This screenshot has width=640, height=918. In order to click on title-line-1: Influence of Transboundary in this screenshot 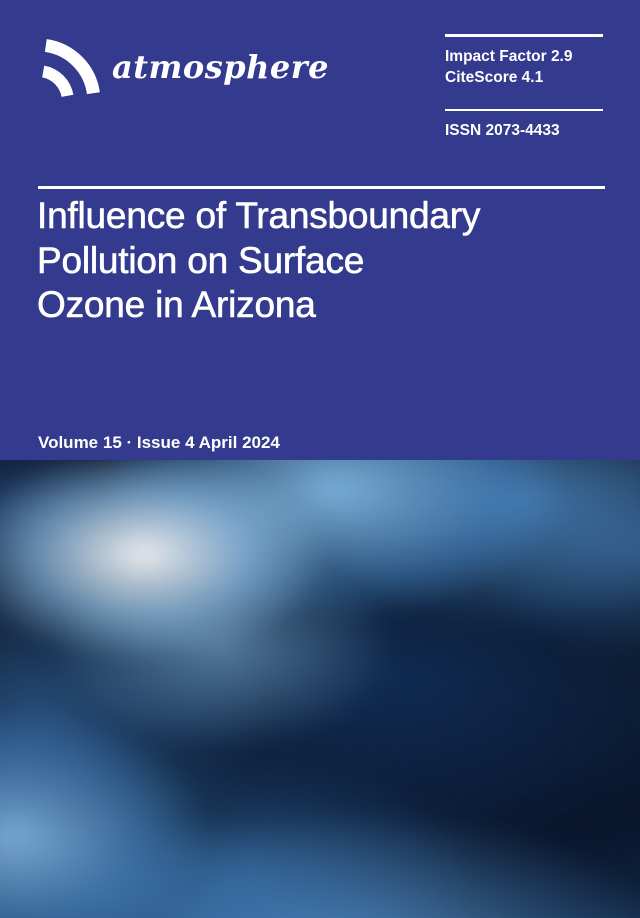, I will do `click(259, 216)`.